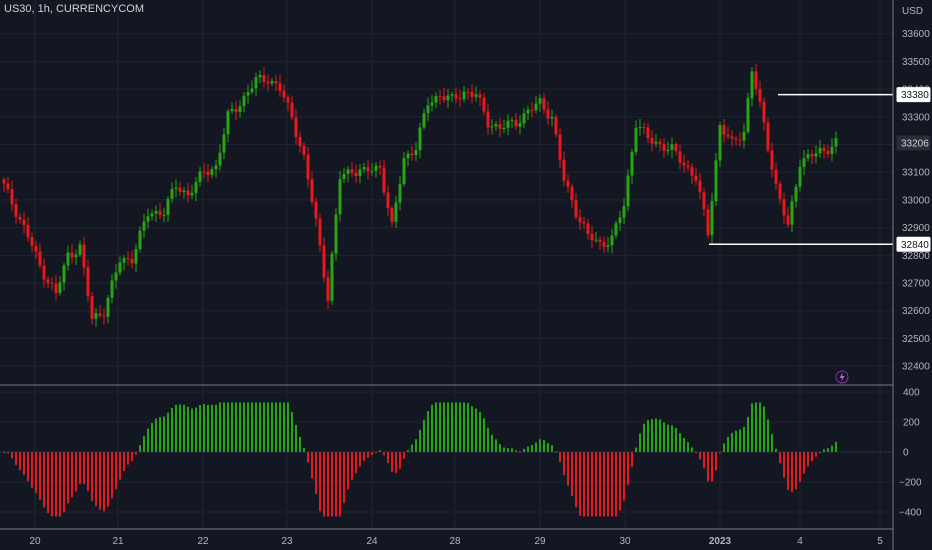 This screenshot has height=550, width=932. What do you see at coordinates (287, 541) in the screenshot?
I see `time-tick-label: 23` at bounding box center [287, 541].